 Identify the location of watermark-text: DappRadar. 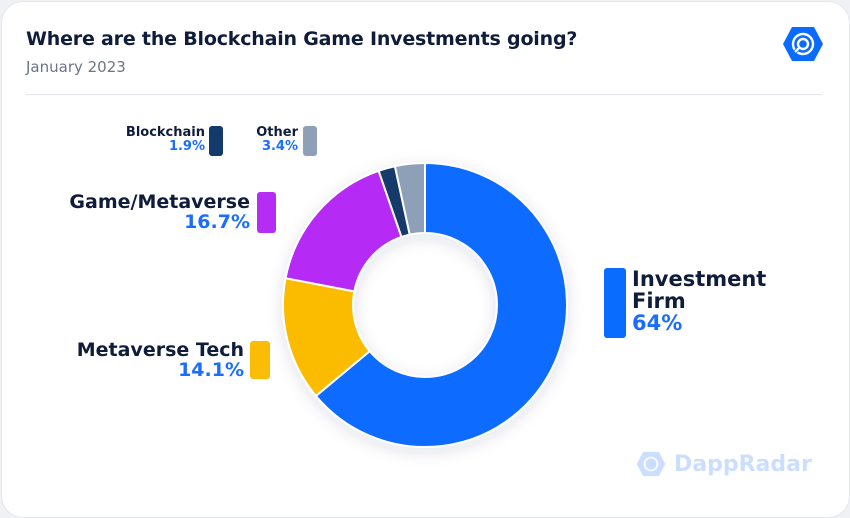
(743, 464).